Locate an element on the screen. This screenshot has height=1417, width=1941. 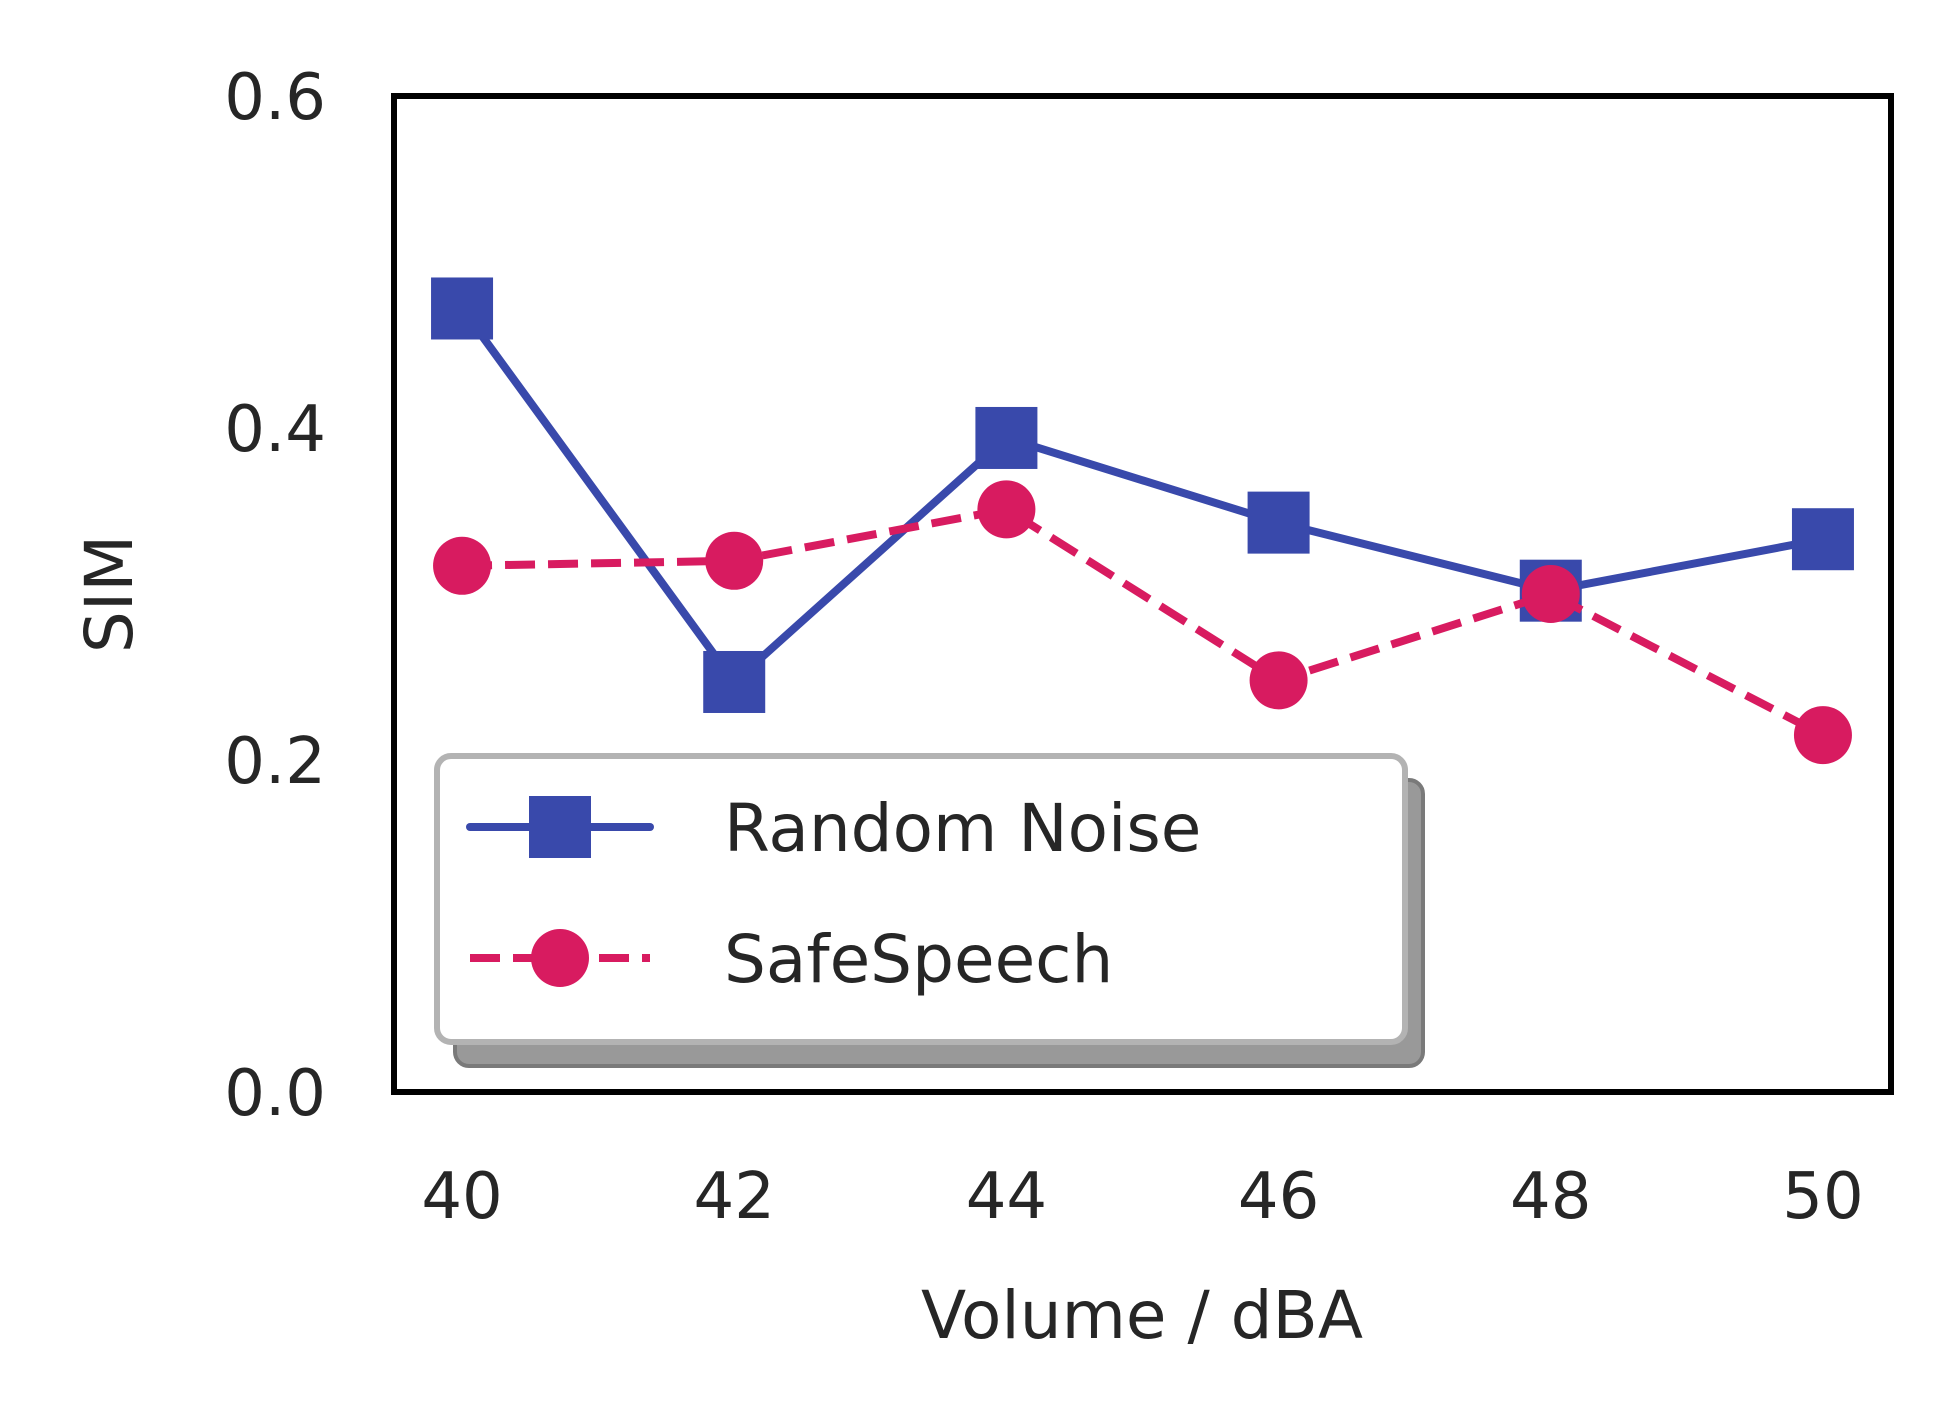
legend-label: Random Noise is located at coordinates (962, 828).